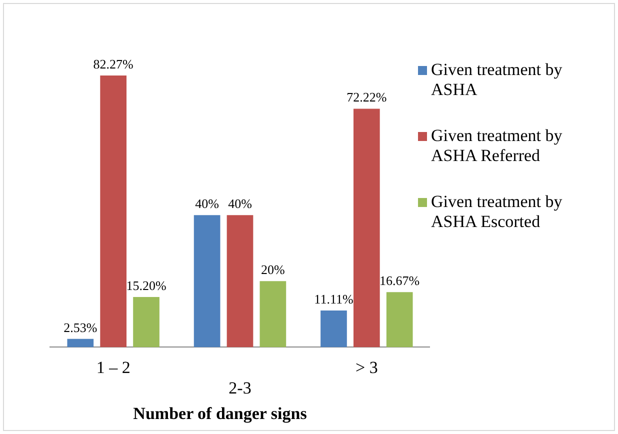 Image resolution: width=618 pixels, height=434 pixels. What do you see at coordinates (240, 388) in the screenshot?
I see `x-tick-label: 2-3` at bounding box center [240, 388].